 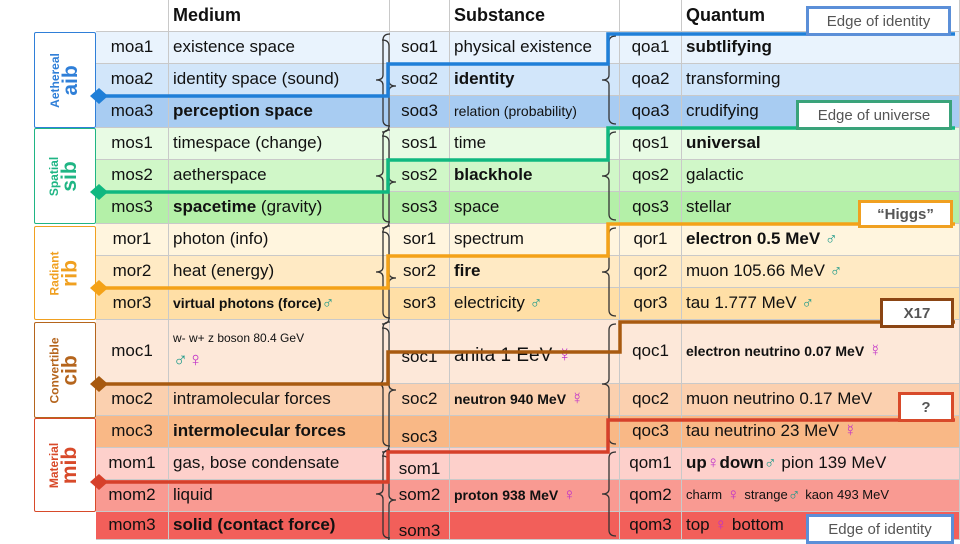 What do you see at coordinates (723, 143) in the screenshot?
I see `quantum-text: universal` at bounding box center [723, 143].